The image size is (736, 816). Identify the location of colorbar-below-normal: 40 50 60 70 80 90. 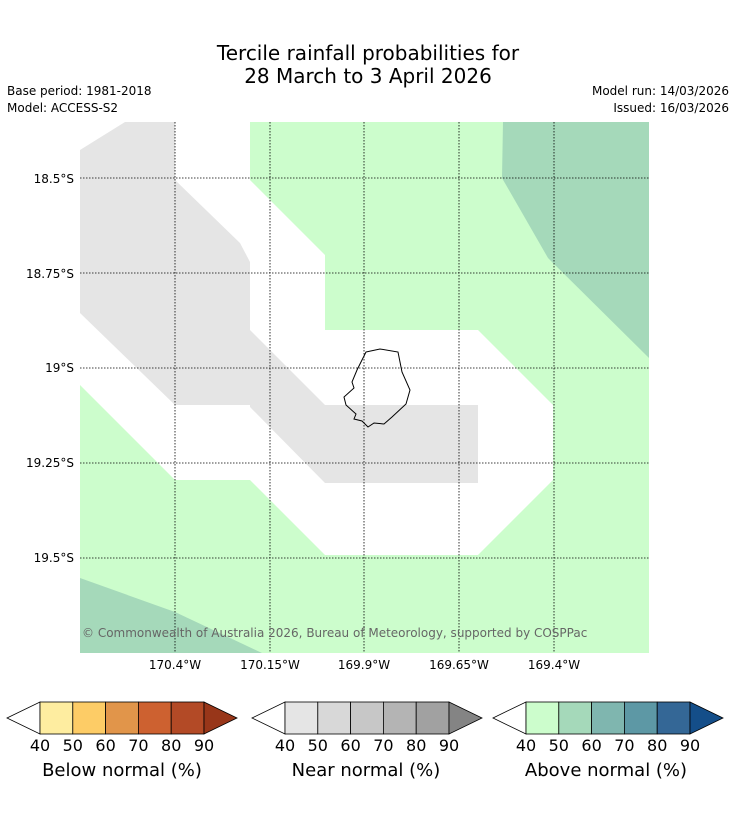
(122, 728).